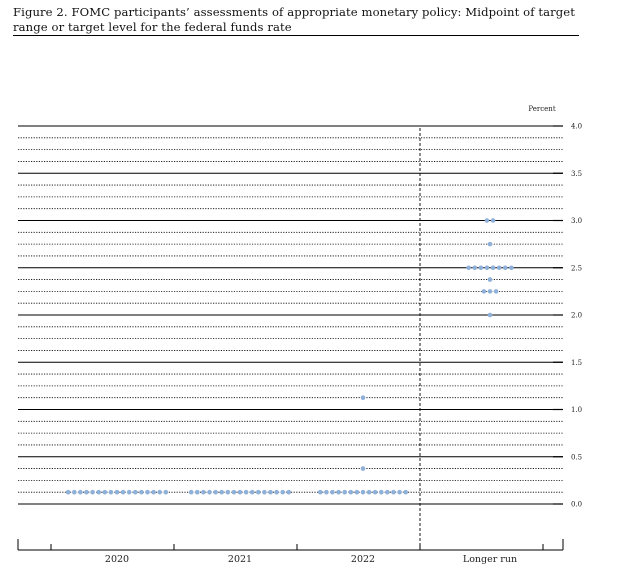 This screenshot has height=581, width=640. What do you see at coordinates (576, 505) in the screenshot?
I see `y-tick-label: 0.0` at bounding box center [576, 505].